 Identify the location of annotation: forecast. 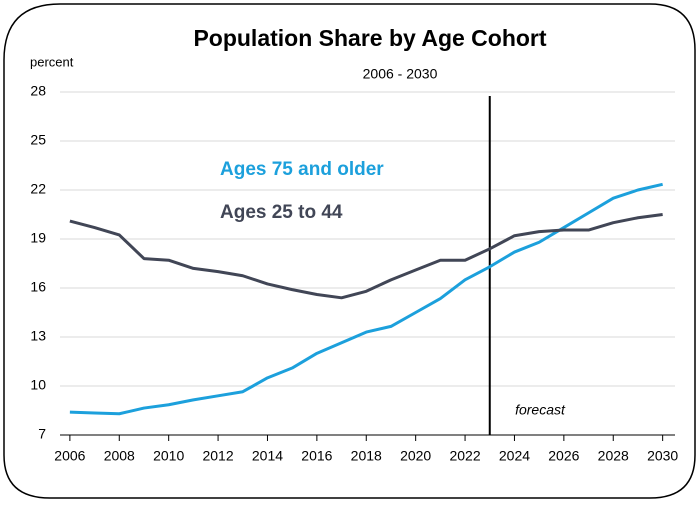
(540, 410).